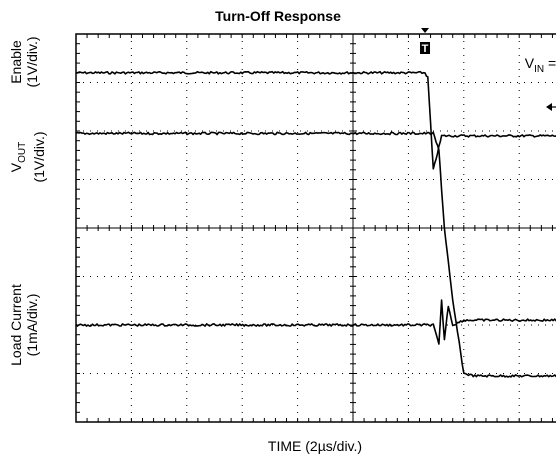 This screenshot has height=465, width=556. I want to click on trigger-marker-label: T, so click(425, 49).